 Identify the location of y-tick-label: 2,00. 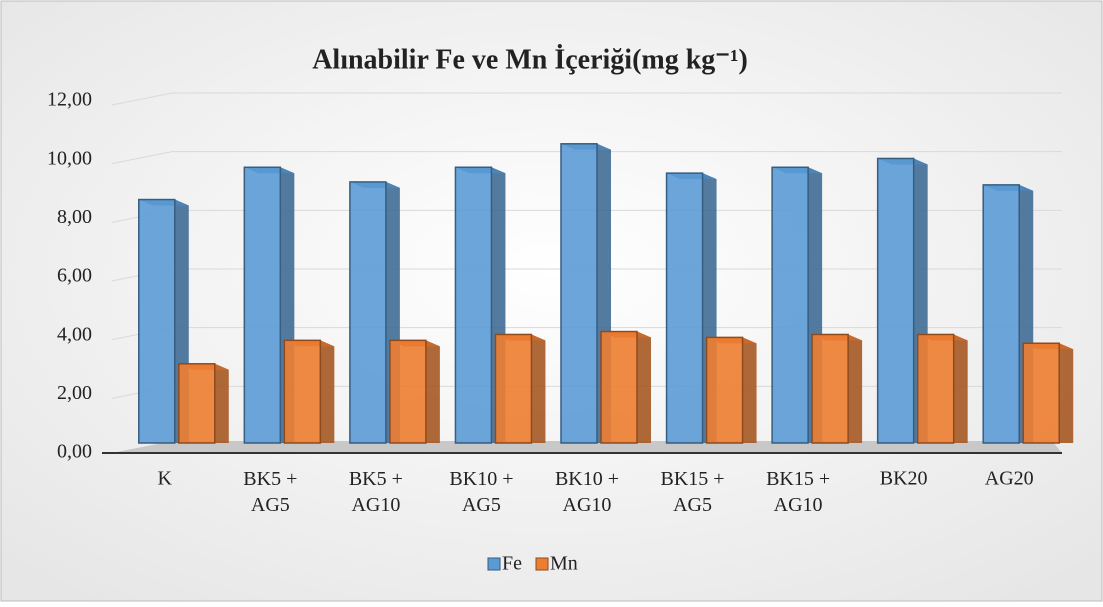
(74, 393).